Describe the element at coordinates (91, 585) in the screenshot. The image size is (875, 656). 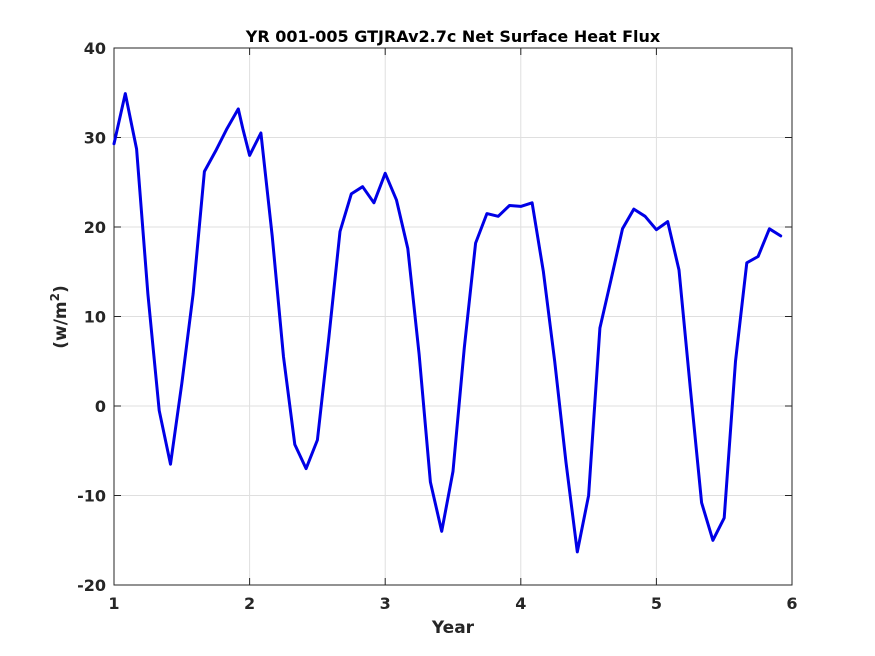
I see `y-tick-label: -20` at that location.